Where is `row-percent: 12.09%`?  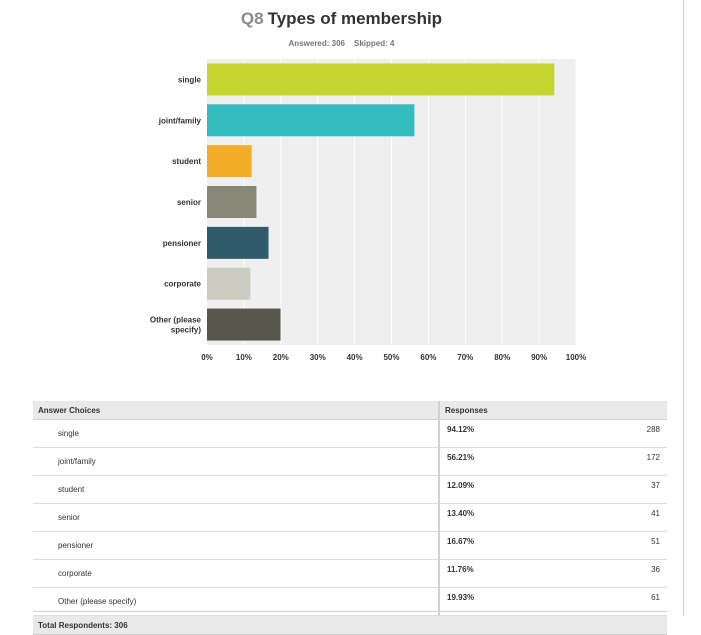
row-percent: 12.09% is located at coordinates (511, 489).